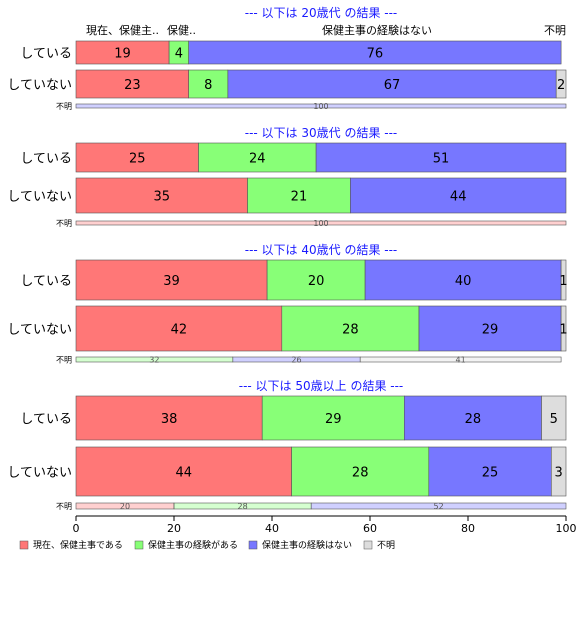 The image size is (580, 640). Describe the element at coordinates (386, 545) in the screenshot. I see `legend-label: 不明` at that location.